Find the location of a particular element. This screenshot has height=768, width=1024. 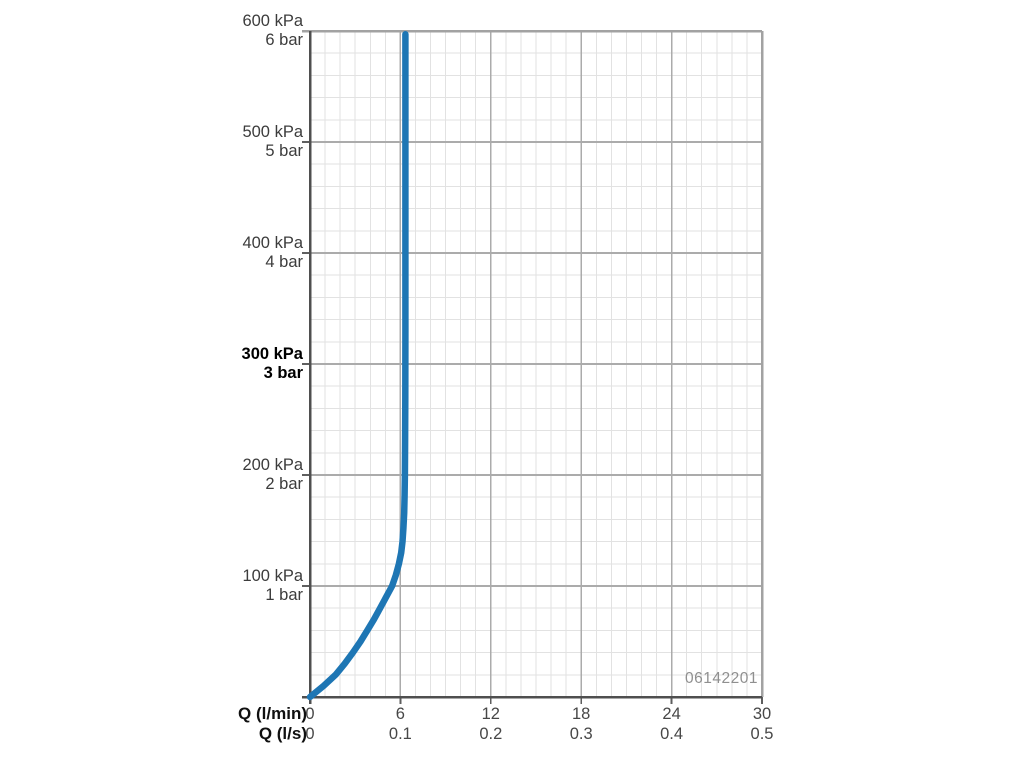

flow-ls-tick-label: 0.2 is located at coordinates (491, 734).